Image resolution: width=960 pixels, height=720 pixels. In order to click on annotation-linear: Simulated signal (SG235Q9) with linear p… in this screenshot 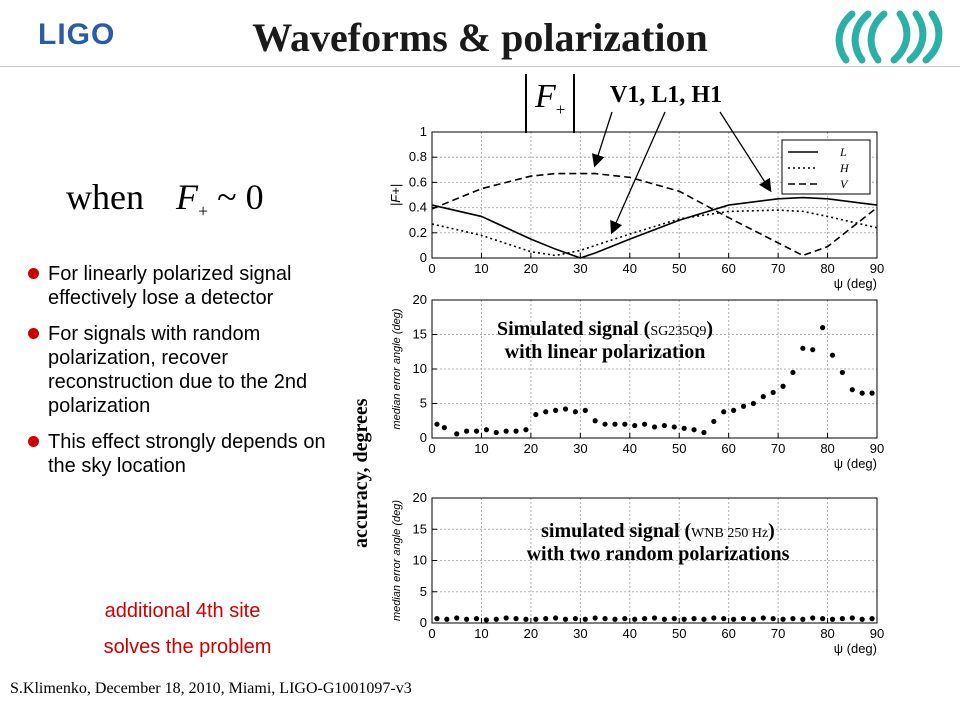, I will do `click(605, 341)`.